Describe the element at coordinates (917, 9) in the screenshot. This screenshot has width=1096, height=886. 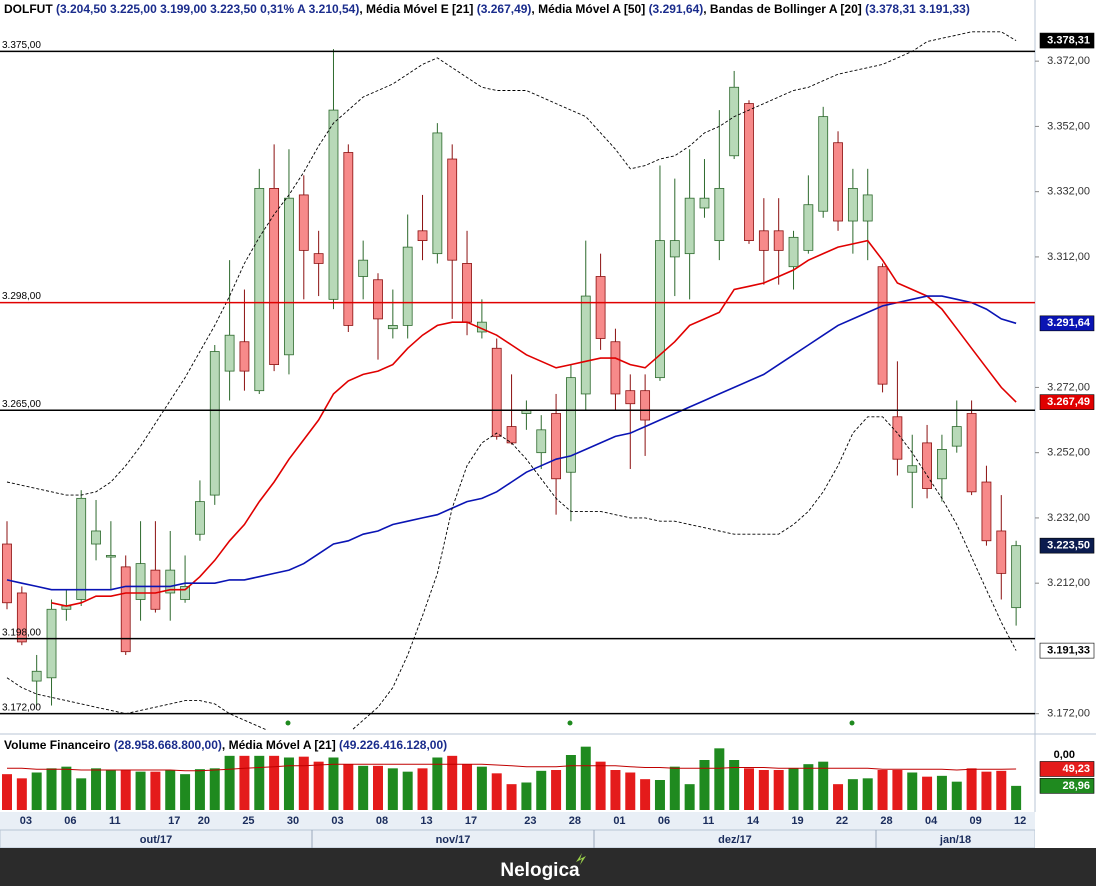
I see `header-part: (3.378,31 3.191,33)` at that location.